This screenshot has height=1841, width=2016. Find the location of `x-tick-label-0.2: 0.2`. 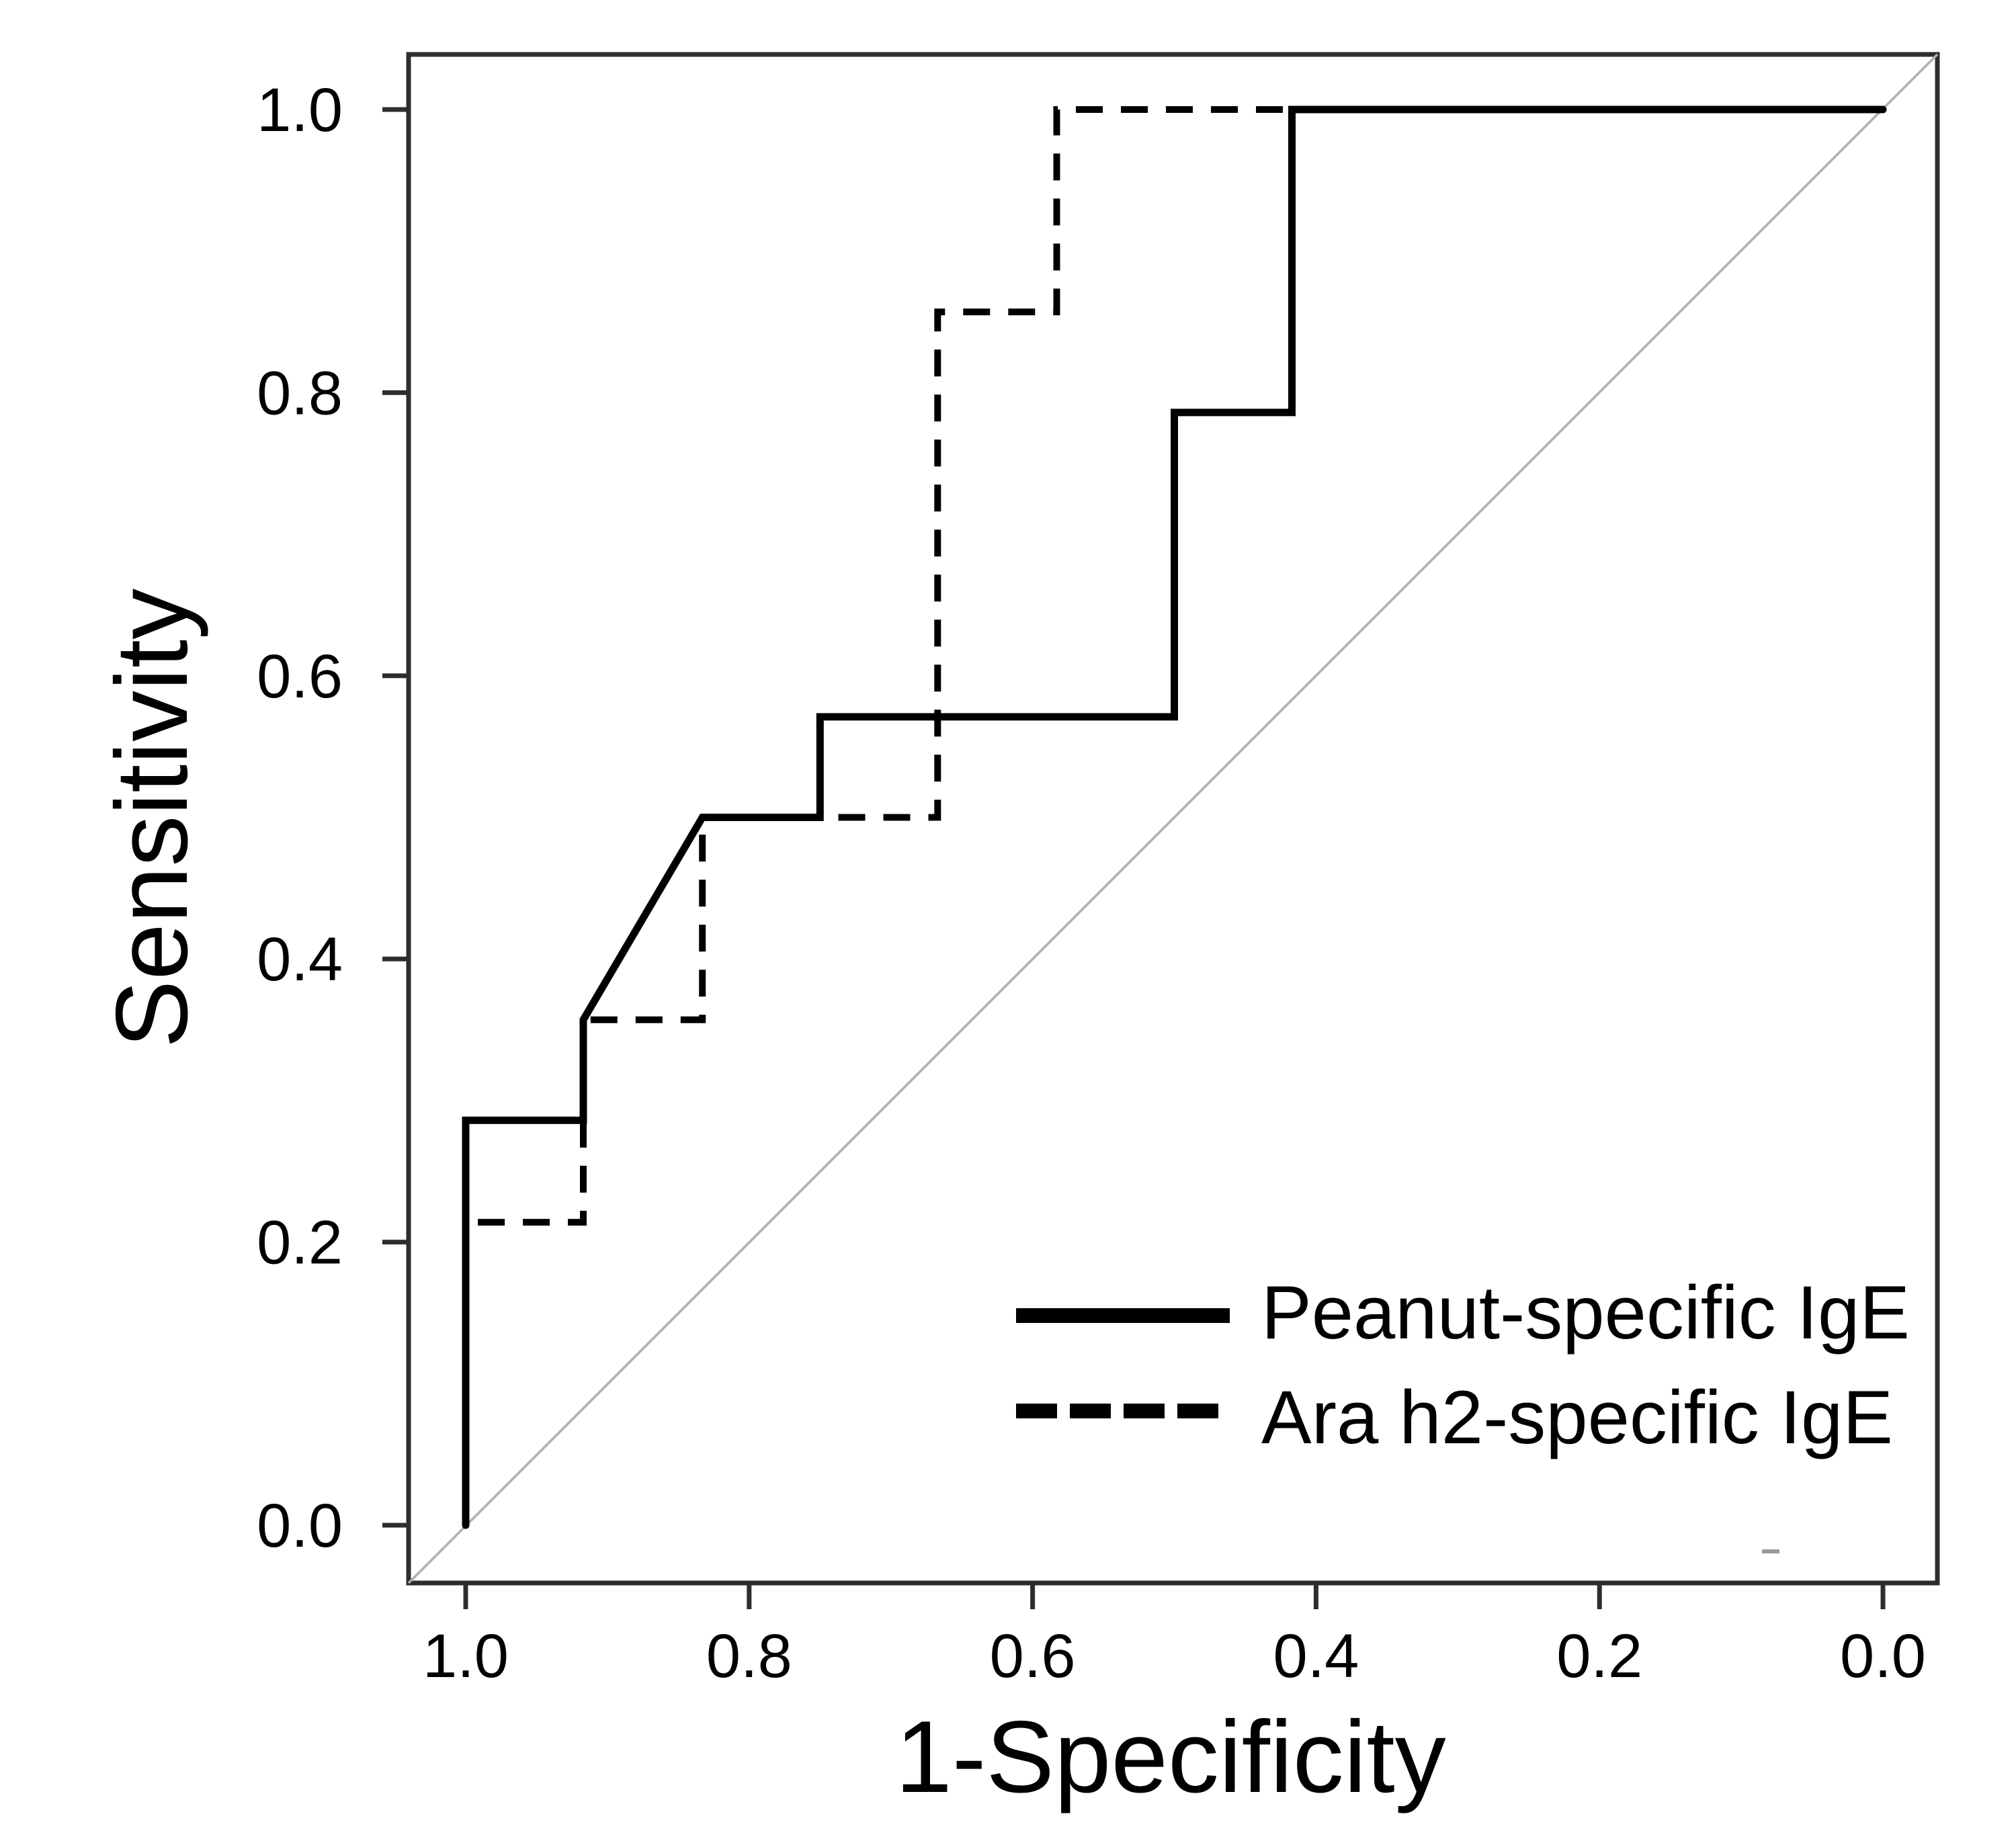

x-tick-label-0.2: 0.2 is located at coordinates (1599, 1656).